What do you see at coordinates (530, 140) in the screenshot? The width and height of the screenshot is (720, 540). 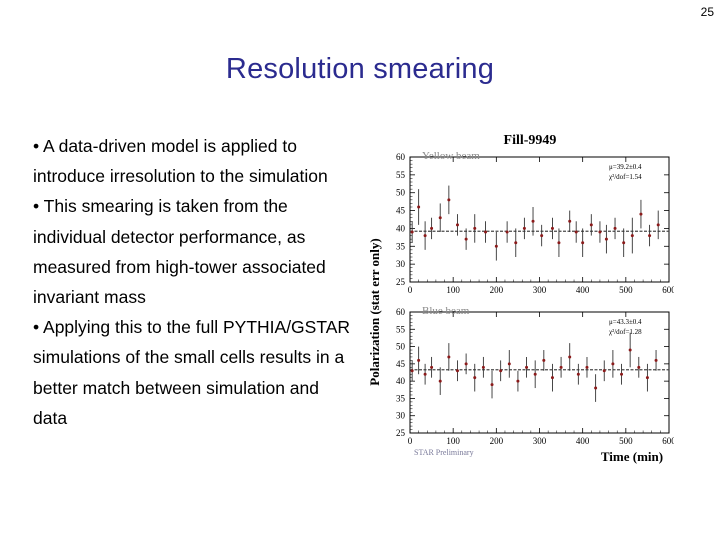 I see `chart-title: Fill-9949` at bounding box center [530, 140].